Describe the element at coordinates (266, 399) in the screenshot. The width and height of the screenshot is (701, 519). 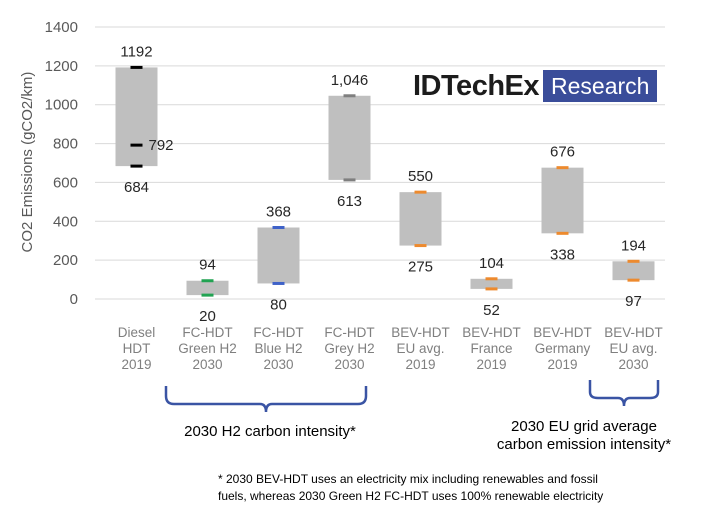
I see `h2-bracket` at that location.